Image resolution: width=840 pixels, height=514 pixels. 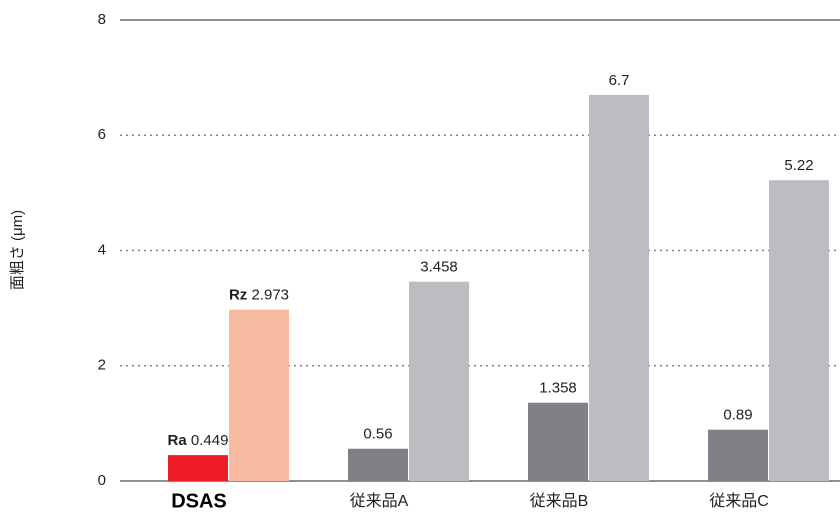 I want to click on value-text: 0.449, so click(x=210, y=440).